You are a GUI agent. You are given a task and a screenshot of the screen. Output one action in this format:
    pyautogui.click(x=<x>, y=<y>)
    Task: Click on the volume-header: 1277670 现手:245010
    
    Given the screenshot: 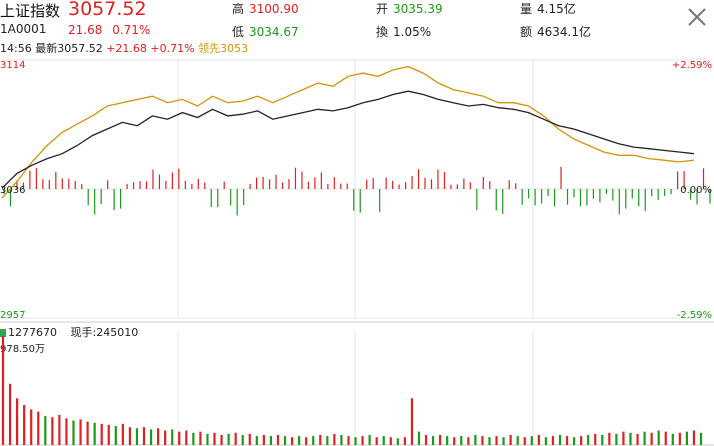 What is the action you would take?
    pyautogui.click(x=69, y=332)
    